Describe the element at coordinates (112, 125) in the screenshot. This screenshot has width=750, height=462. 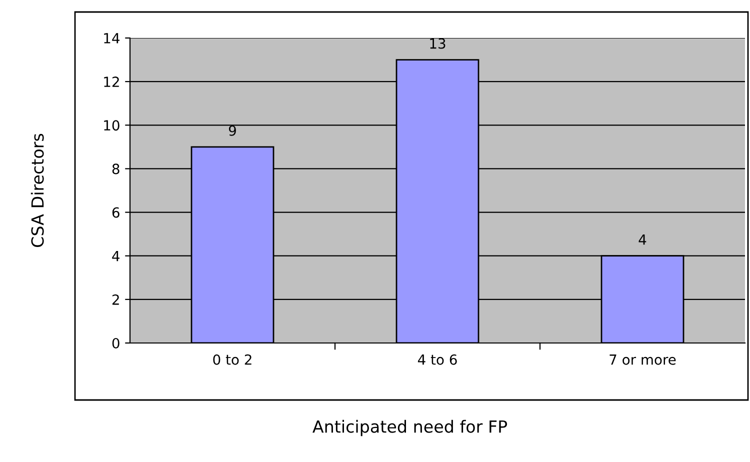
I see `y-tick-label: 10` at that location.